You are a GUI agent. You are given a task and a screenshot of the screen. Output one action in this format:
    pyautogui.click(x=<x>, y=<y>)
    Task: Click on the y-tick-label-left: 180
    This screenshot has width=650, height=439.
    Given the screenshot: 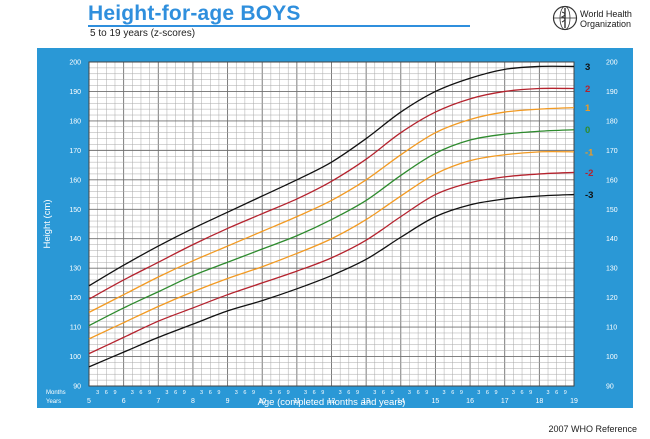 What is the action you would take?
    pyautogui.click(x=75, y=121)
    